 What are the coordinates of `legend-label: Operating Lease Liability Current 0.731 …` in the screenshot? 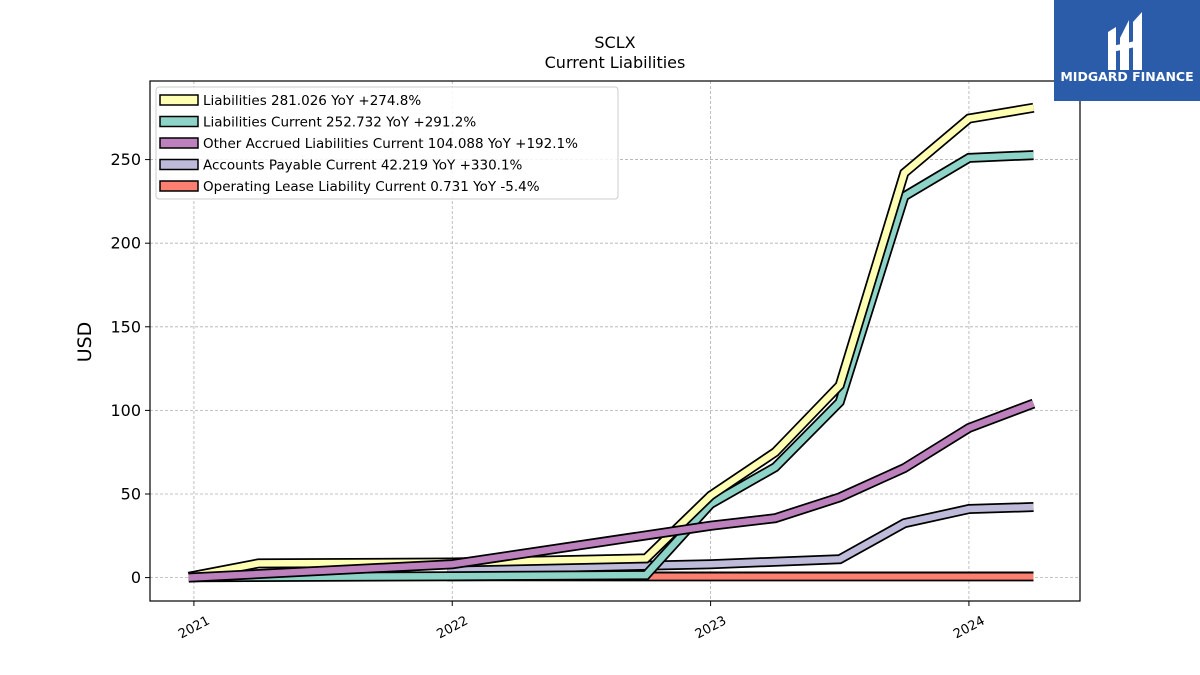 It's located at (371, 187).